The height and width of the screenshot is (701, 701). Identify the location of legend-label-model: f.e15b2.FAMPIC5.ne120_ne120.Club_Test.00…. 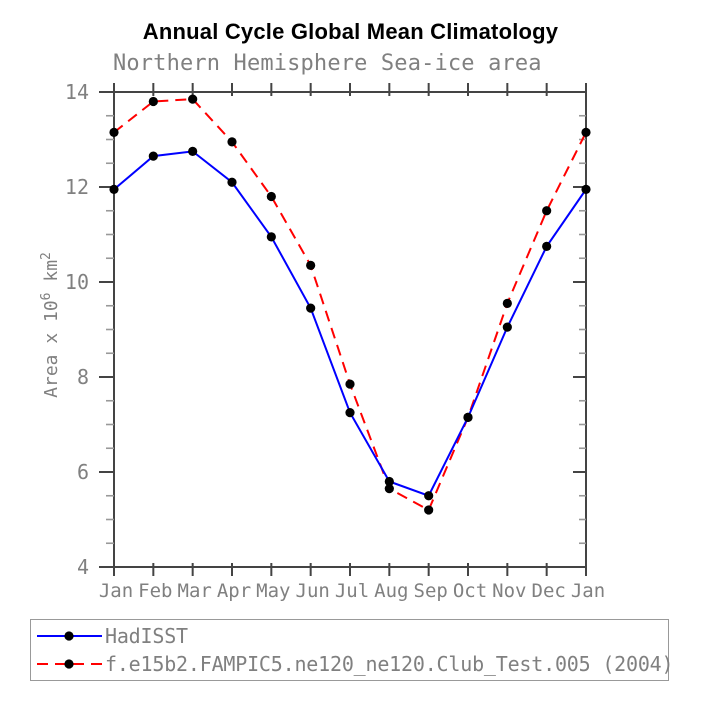
(389, 664).